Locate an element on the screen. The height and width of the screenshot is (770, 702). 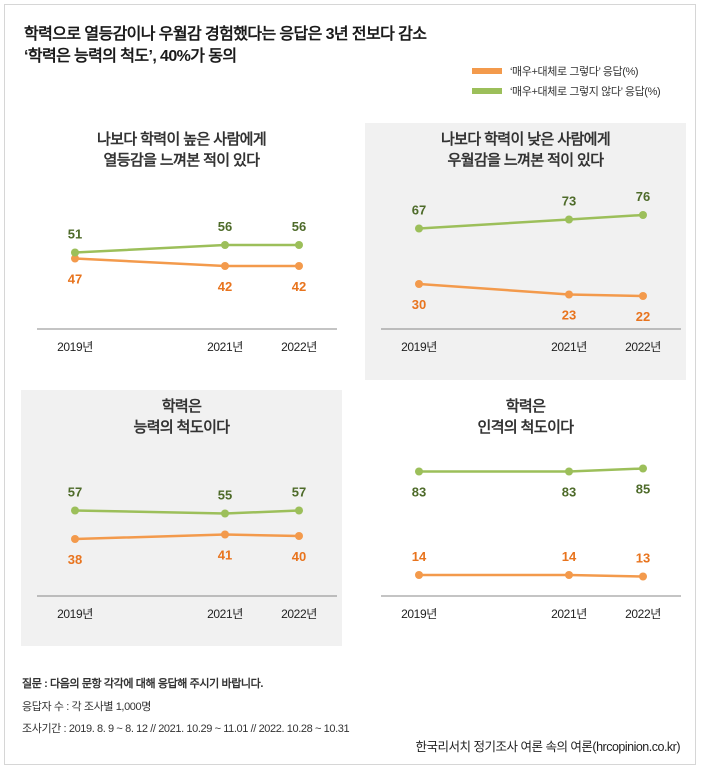
line-chart: 2019년 2021년 2022년 38 41 40 57 55 57 is located at coordinates (187, 553).